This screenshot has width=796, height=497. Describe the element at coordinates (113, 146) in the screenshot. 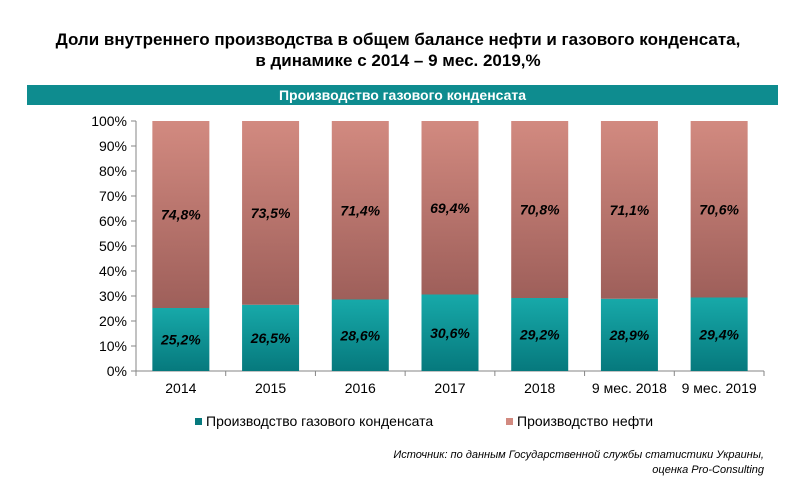

I see `y-tick-label: 90%` at that location.